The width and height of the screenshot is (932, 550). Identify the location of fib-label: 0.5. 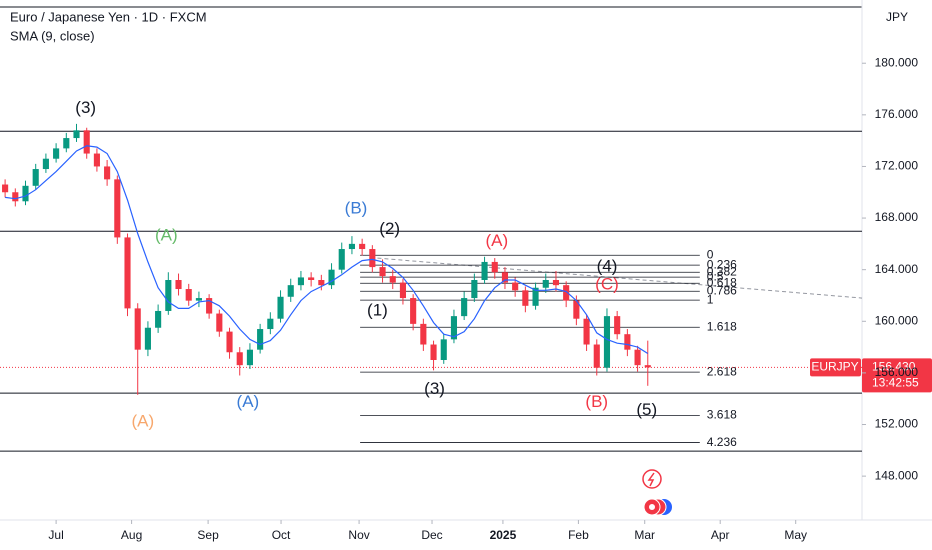
(715, 276).